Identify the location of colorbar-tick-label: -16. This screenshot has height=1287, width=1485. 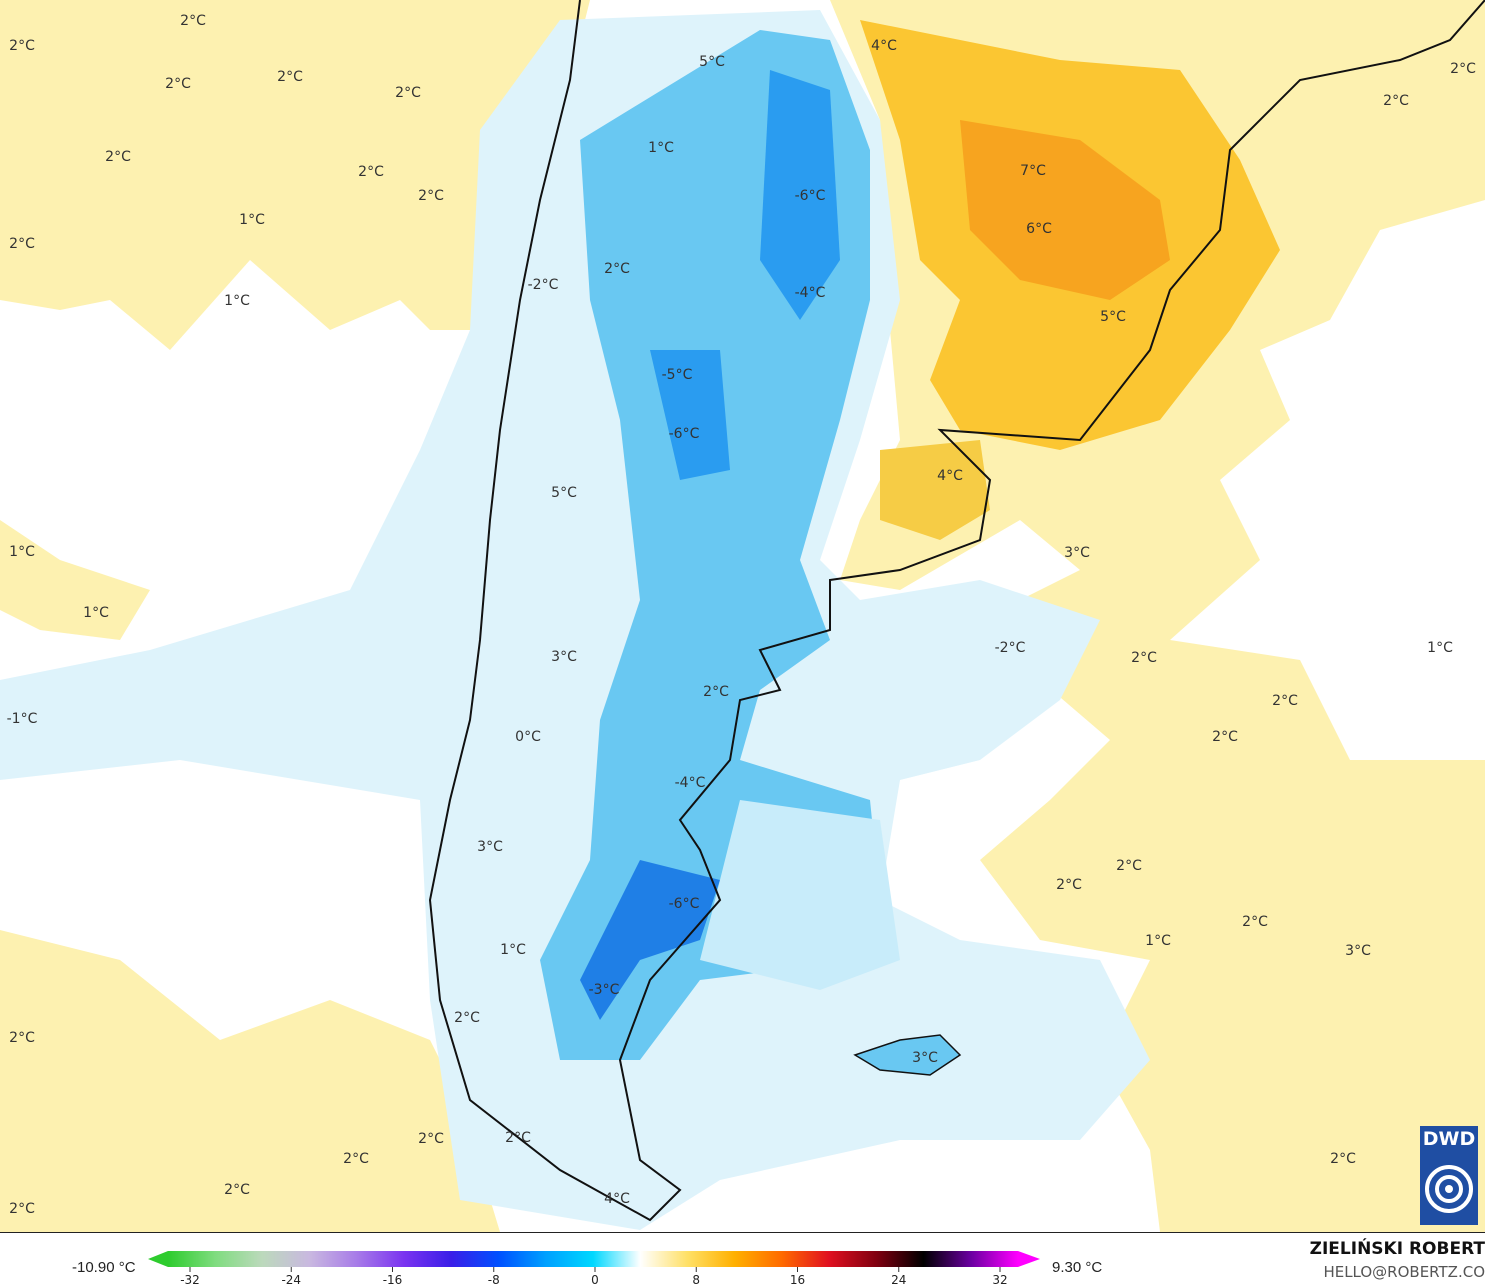
(393, 1280).